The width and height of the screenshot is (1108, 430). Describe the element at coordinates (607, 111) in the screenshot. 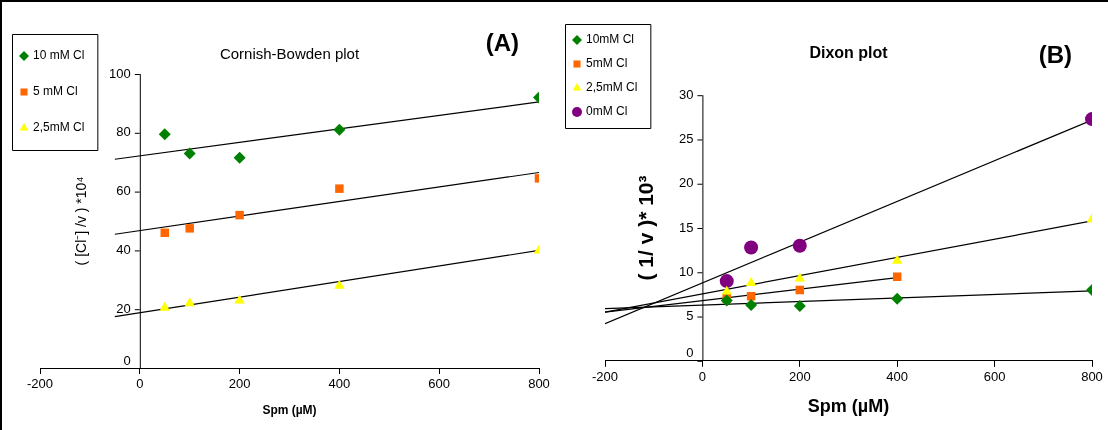

I see `legend-label: 0mM Cl` at that location.